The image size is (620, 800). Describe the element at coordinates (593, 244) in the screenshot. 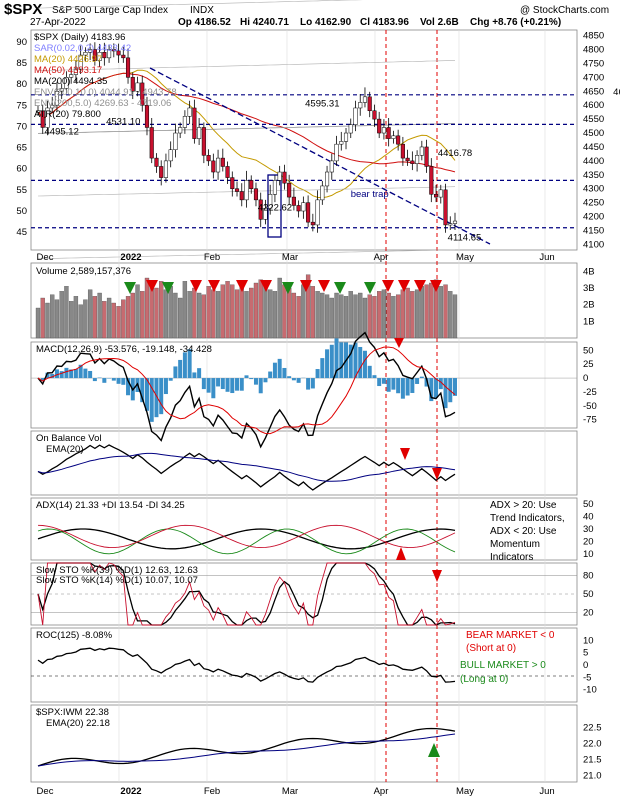

I see `price-tick-right: 4100` at that location.